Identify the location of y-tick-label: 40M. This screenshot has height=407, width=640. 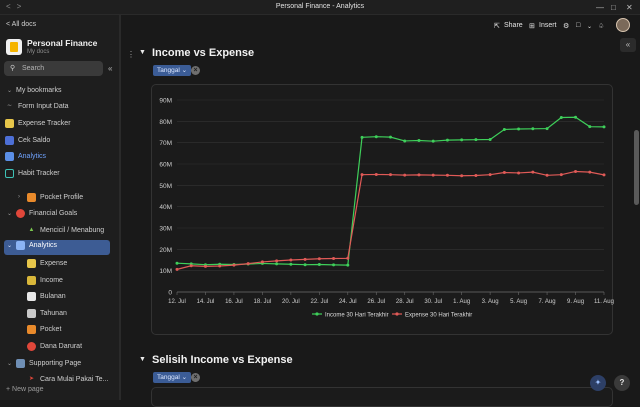
(165, 207).